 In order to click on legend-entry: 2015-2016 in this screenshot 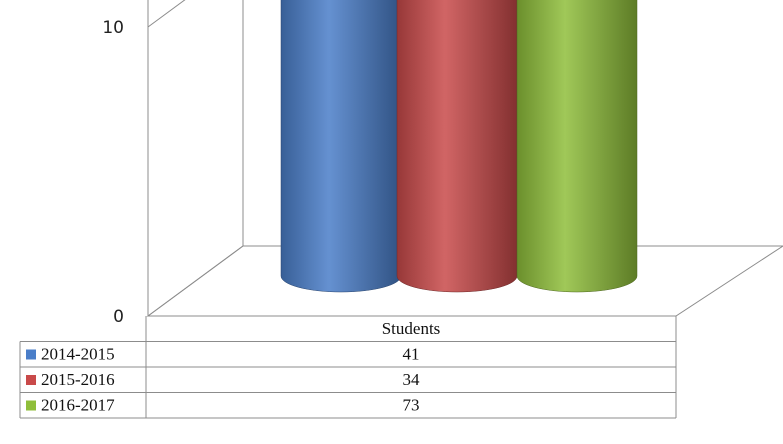, I will do `click(78, 379)`.